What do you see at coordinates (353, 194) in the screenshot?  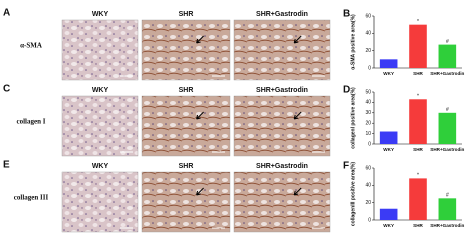 I see `y-axis-label: collagenIII positive area(%)` at bounding box center [353, 194].